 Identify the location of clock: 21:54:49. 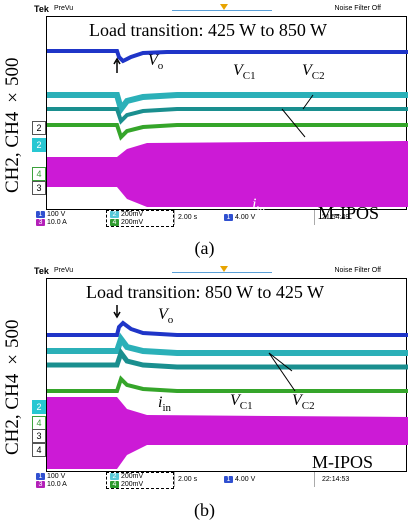
(336, 217).